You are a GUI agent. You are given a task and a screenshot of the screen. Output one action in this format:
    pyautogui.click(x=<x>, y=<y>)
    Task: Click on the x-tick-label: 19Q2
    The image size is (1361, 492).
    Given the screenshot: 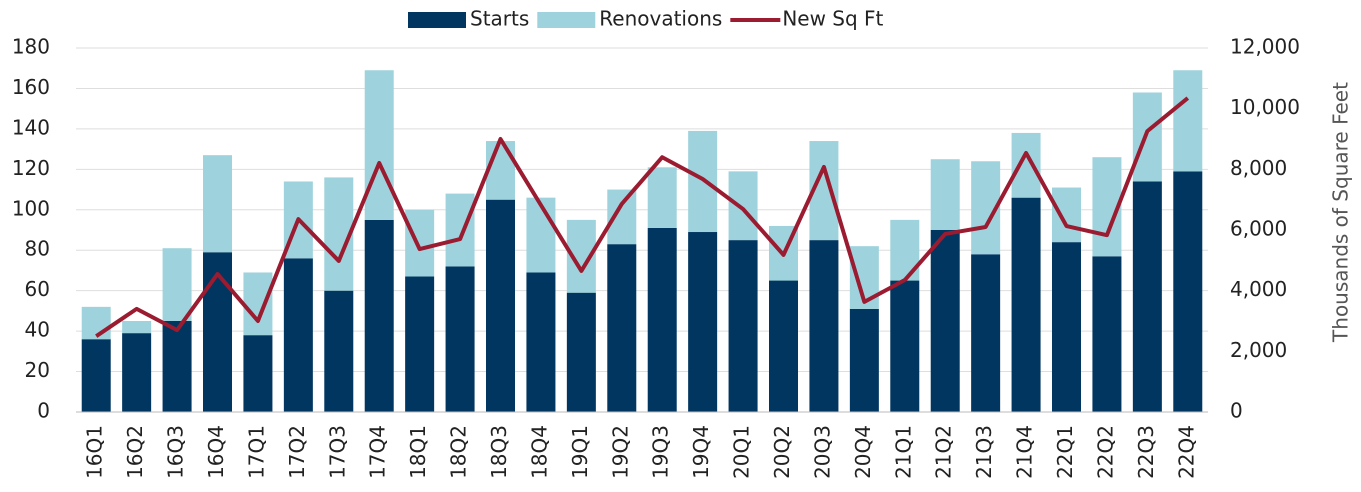 What is the action you would take?
    pyautogui.click(x=620, y=452)
    